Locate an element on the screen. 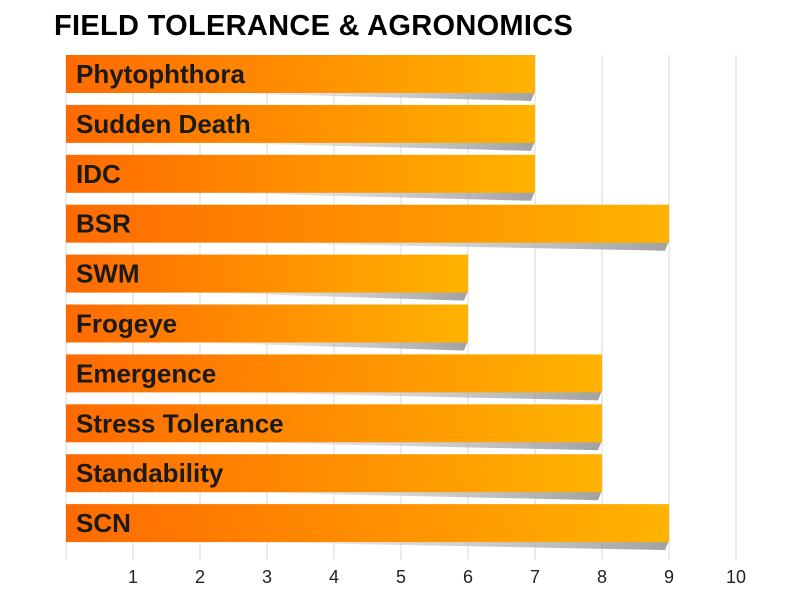 This screenshot has height=600, width=800. bar-stress-tolerance is located at coordinates (334, 423).